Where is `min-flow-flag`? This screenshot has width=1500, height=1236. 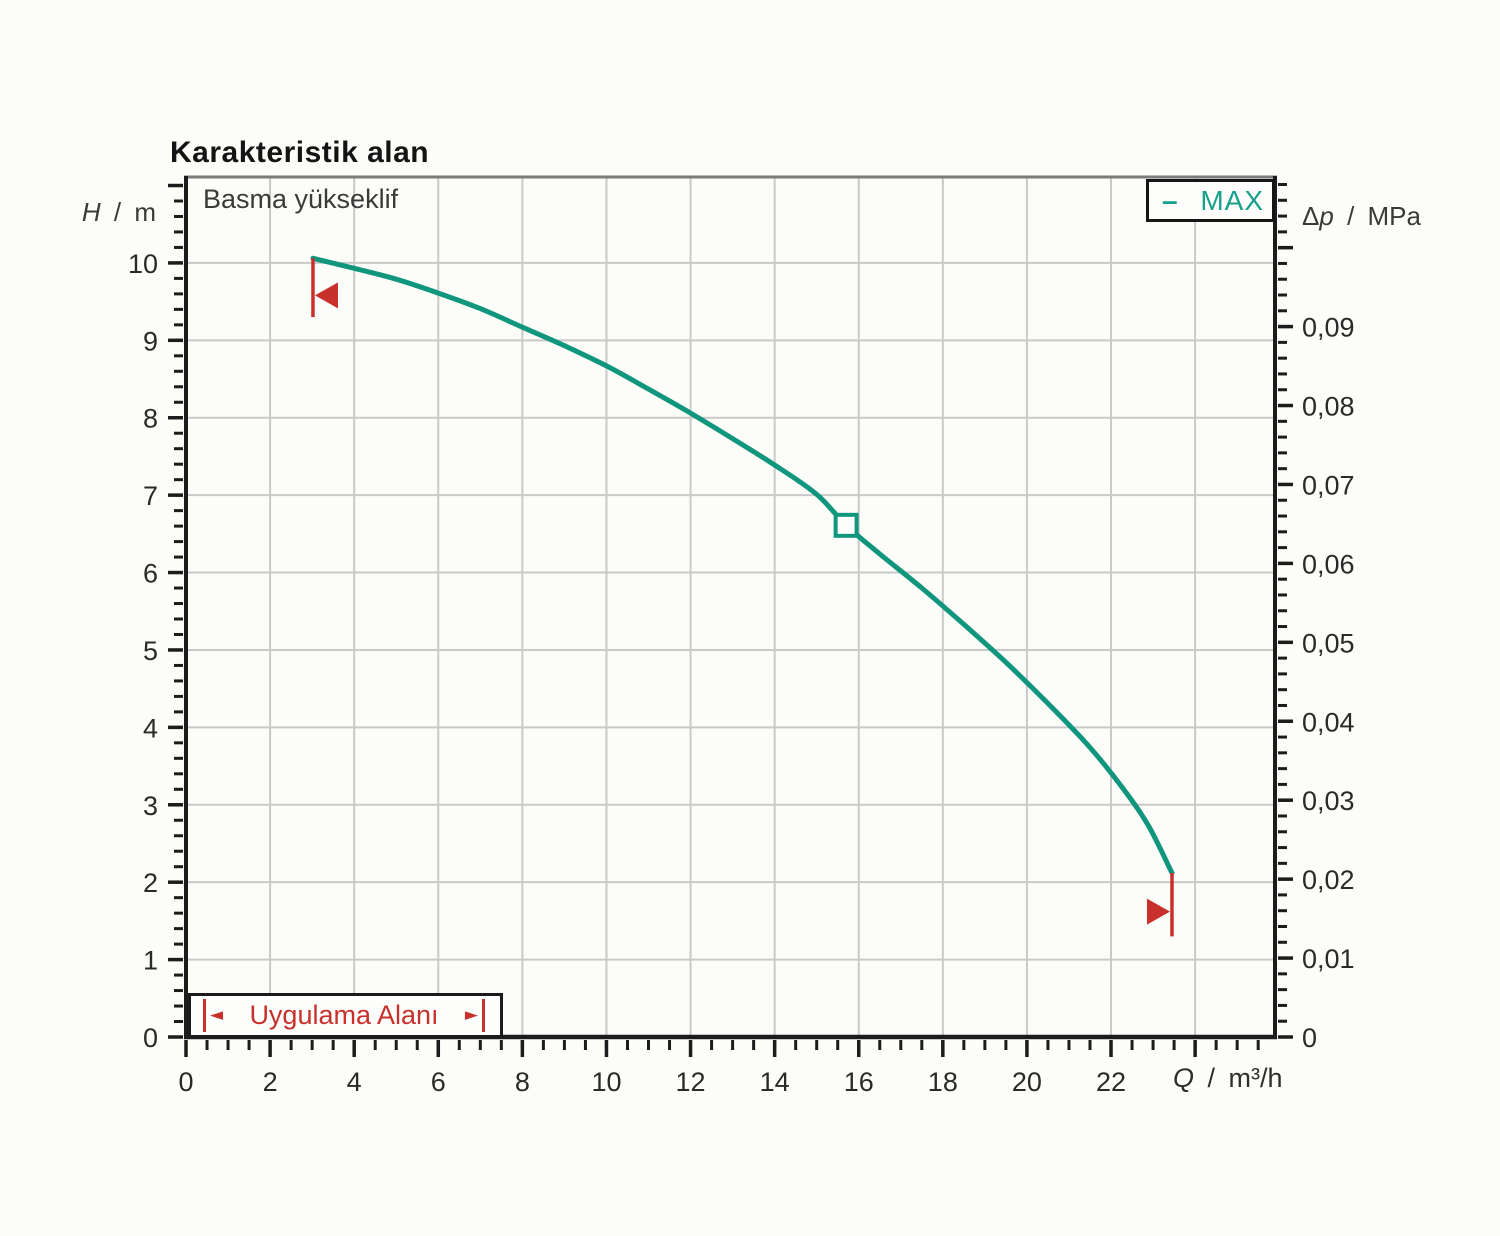 min-flow-flag is located at coordinates (324, 288).